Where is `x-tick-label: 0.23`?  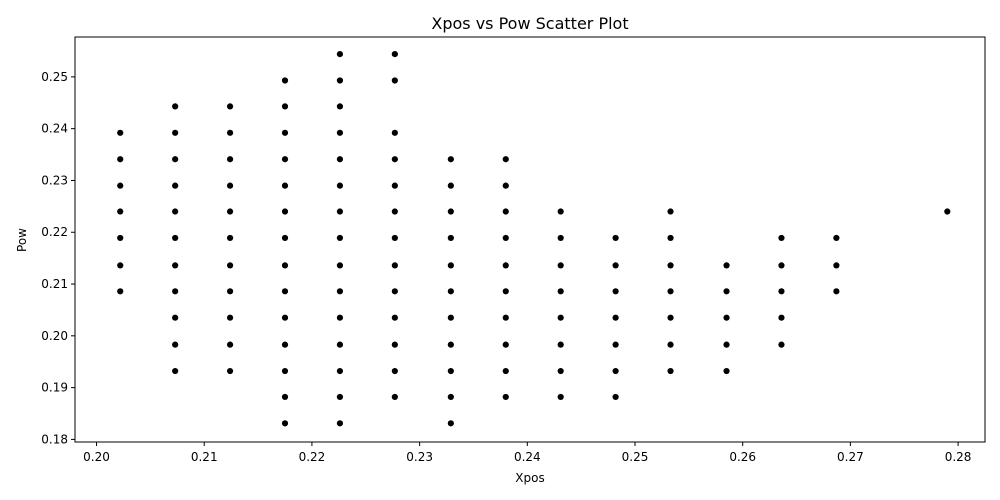 x-tick-label: 0.23 is located at coordinates (419, 457).